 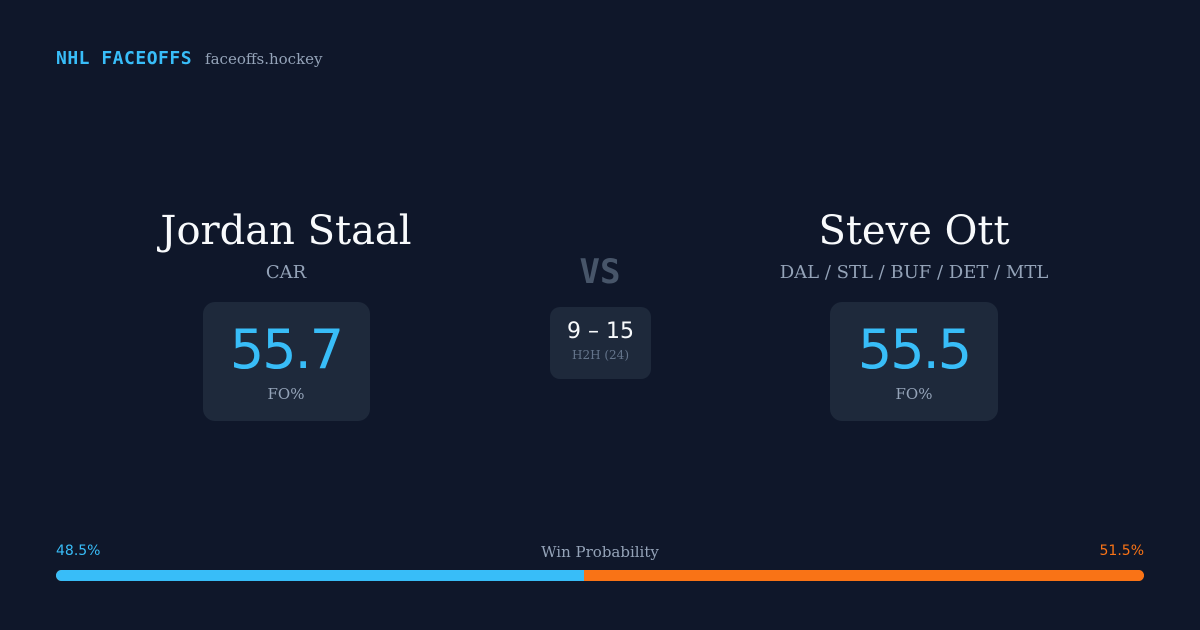 What do you see at coordinates (286, 272) in the screenshot?
I see `player-left-team: CAR` at bounding box center [286, 272].